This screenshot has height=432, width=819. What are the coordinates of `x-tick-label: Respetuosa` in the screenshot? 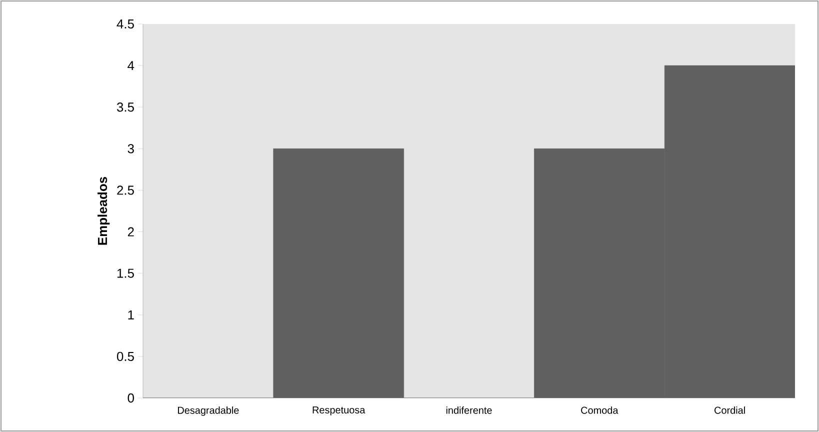 It's located at (339, 411).